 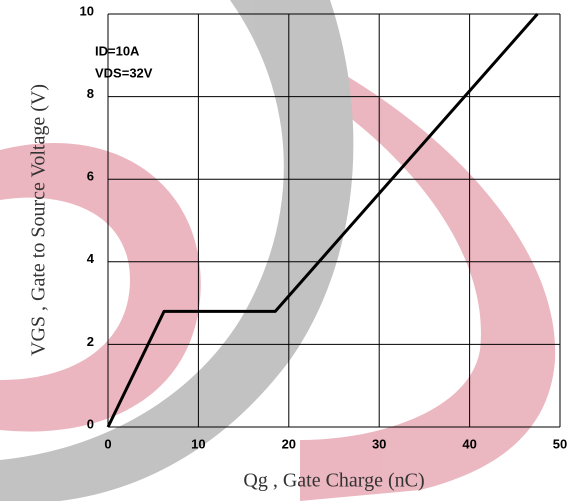 What do you see at coordinates (289, 443) in the screenshot?
I see `x-tick-label: 20` at bounding box center [289, 443].